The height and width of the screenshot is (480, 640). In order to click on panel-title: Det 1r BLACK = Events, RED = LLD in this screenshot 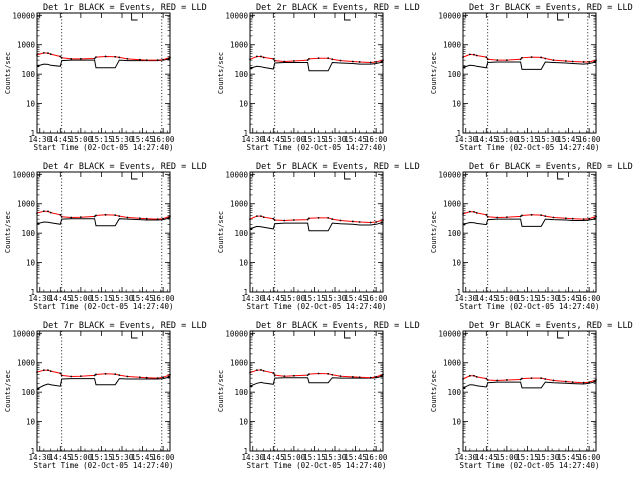, I will do `click(125, 8)`.